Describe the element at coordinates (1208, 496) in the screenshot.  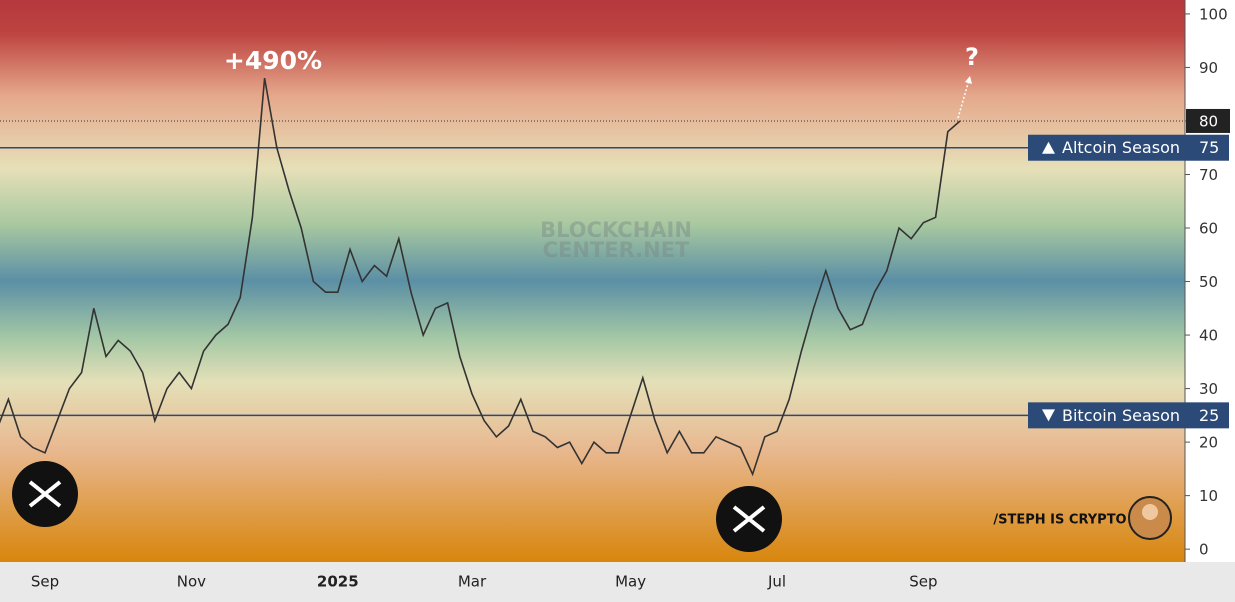
I see `y-tick-label: 10` at that location.